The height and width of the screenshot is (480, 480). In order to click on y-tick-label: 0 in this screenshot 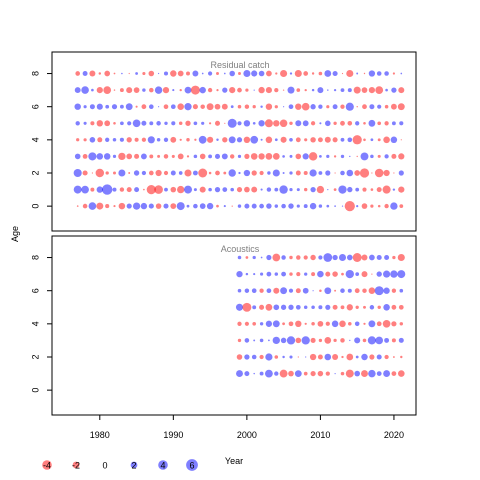, I will do `click(35, 390)`.